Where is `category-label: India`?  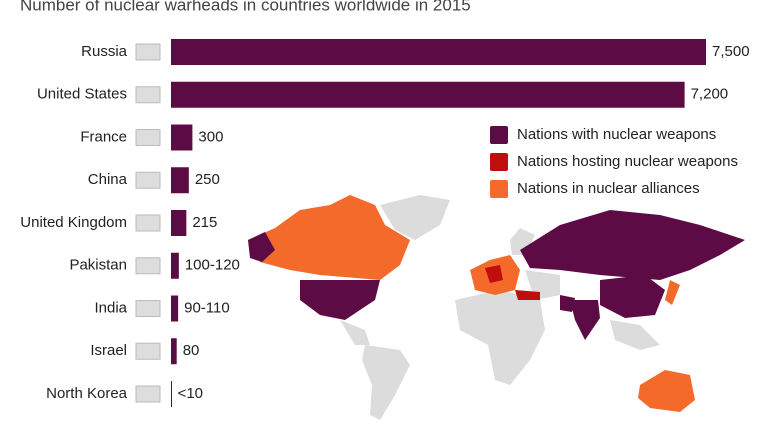
category-label: India is located at coordinates (110, 307).